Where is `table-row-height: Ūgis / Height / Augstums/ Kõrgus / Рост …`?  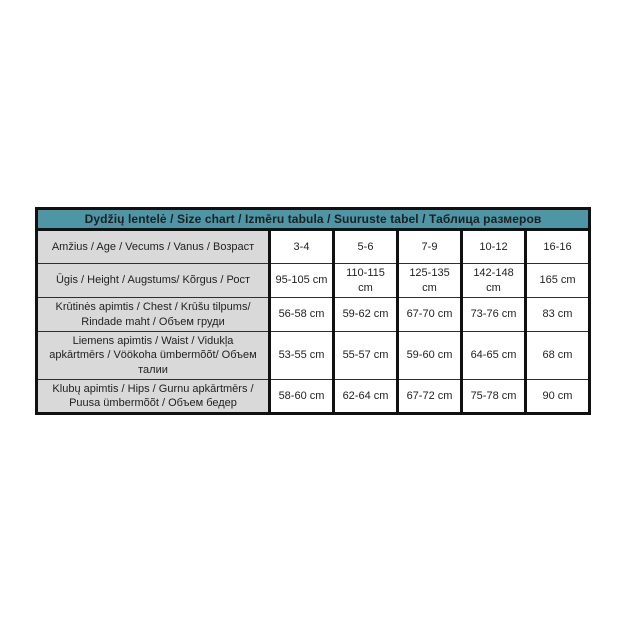
table-row-height: Ūgis / Height / Augstums/ Kõrgus / Рост … is located at coordinates (313, 280).